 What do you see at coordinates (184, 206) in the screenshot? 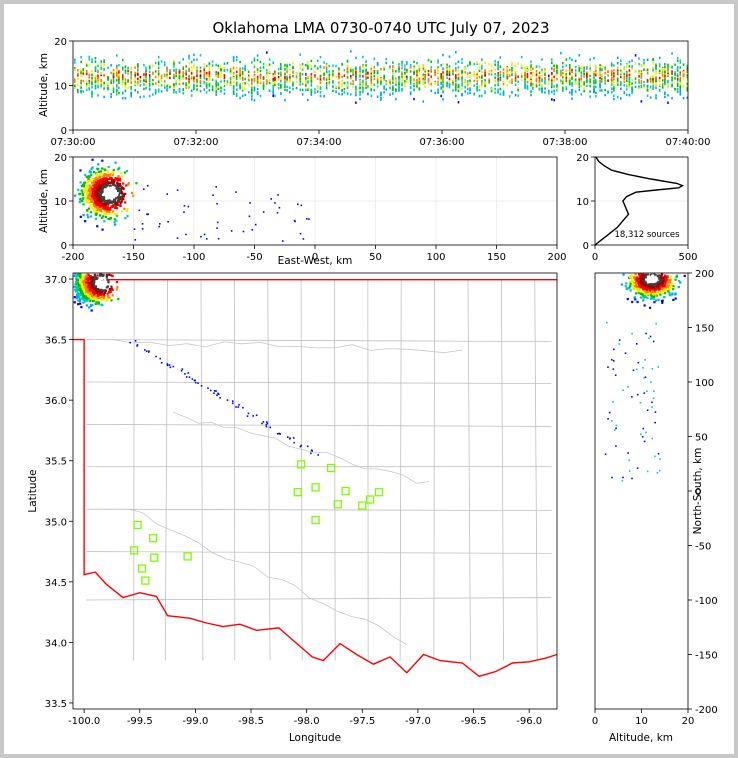
I see `ew-source-sparse` at bounding box center [184, 206].